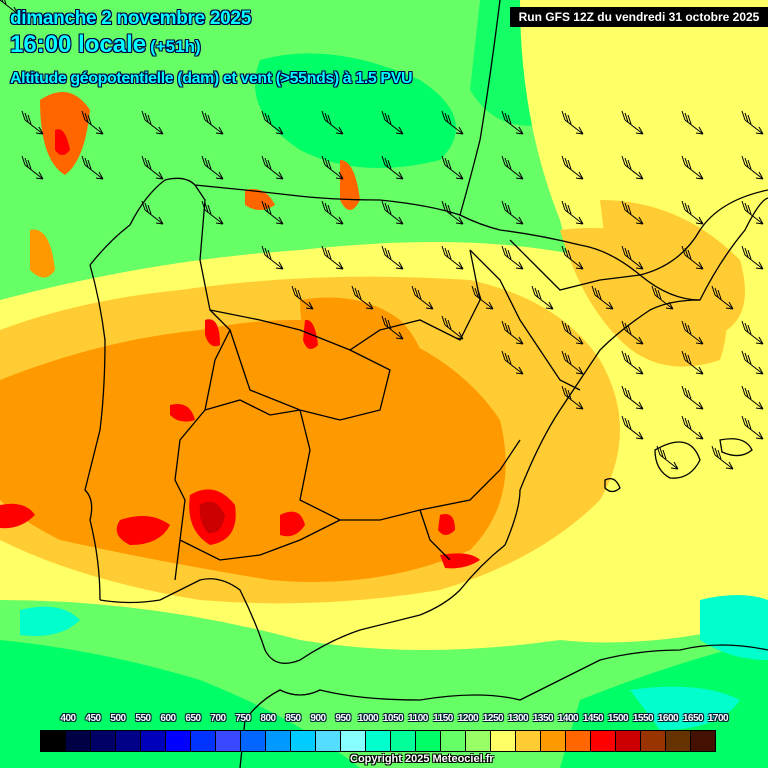 This screenshot has width=768, height=768. Describe the element at coordinates (343, 718) in the screenshot. I see `legend-label: 950` at that location.